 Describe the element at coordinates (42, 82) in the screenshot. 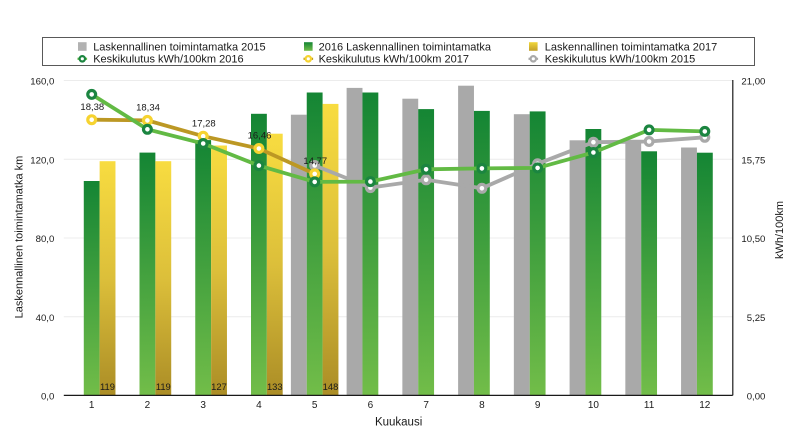

I see `svg-text: 160,0` at that location.